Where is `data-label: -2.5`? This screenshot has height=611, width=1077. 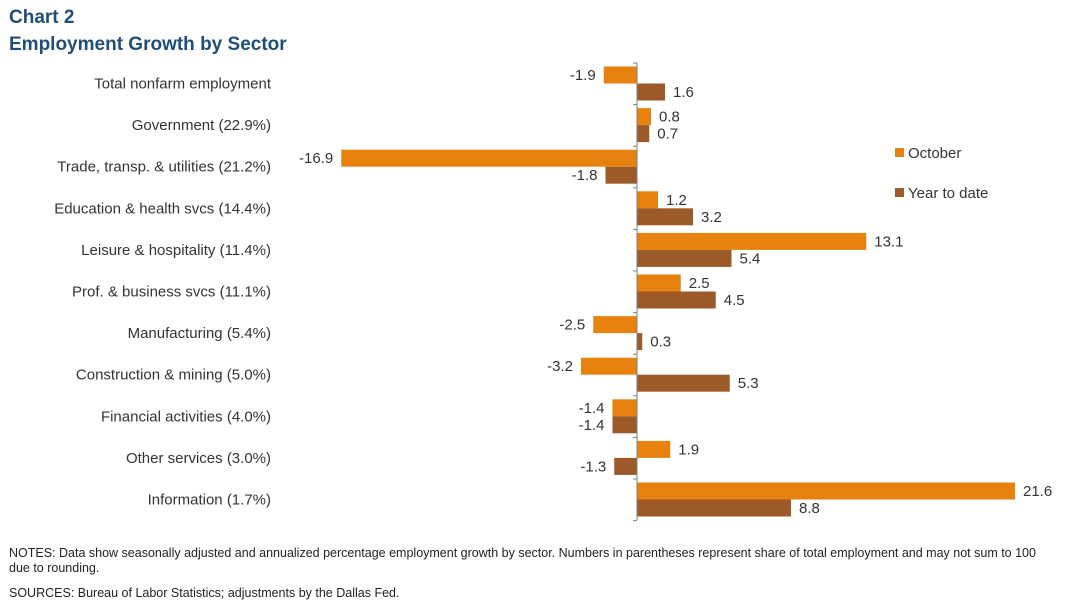
data-label: -2.5 is located at coordinates (572, 325).